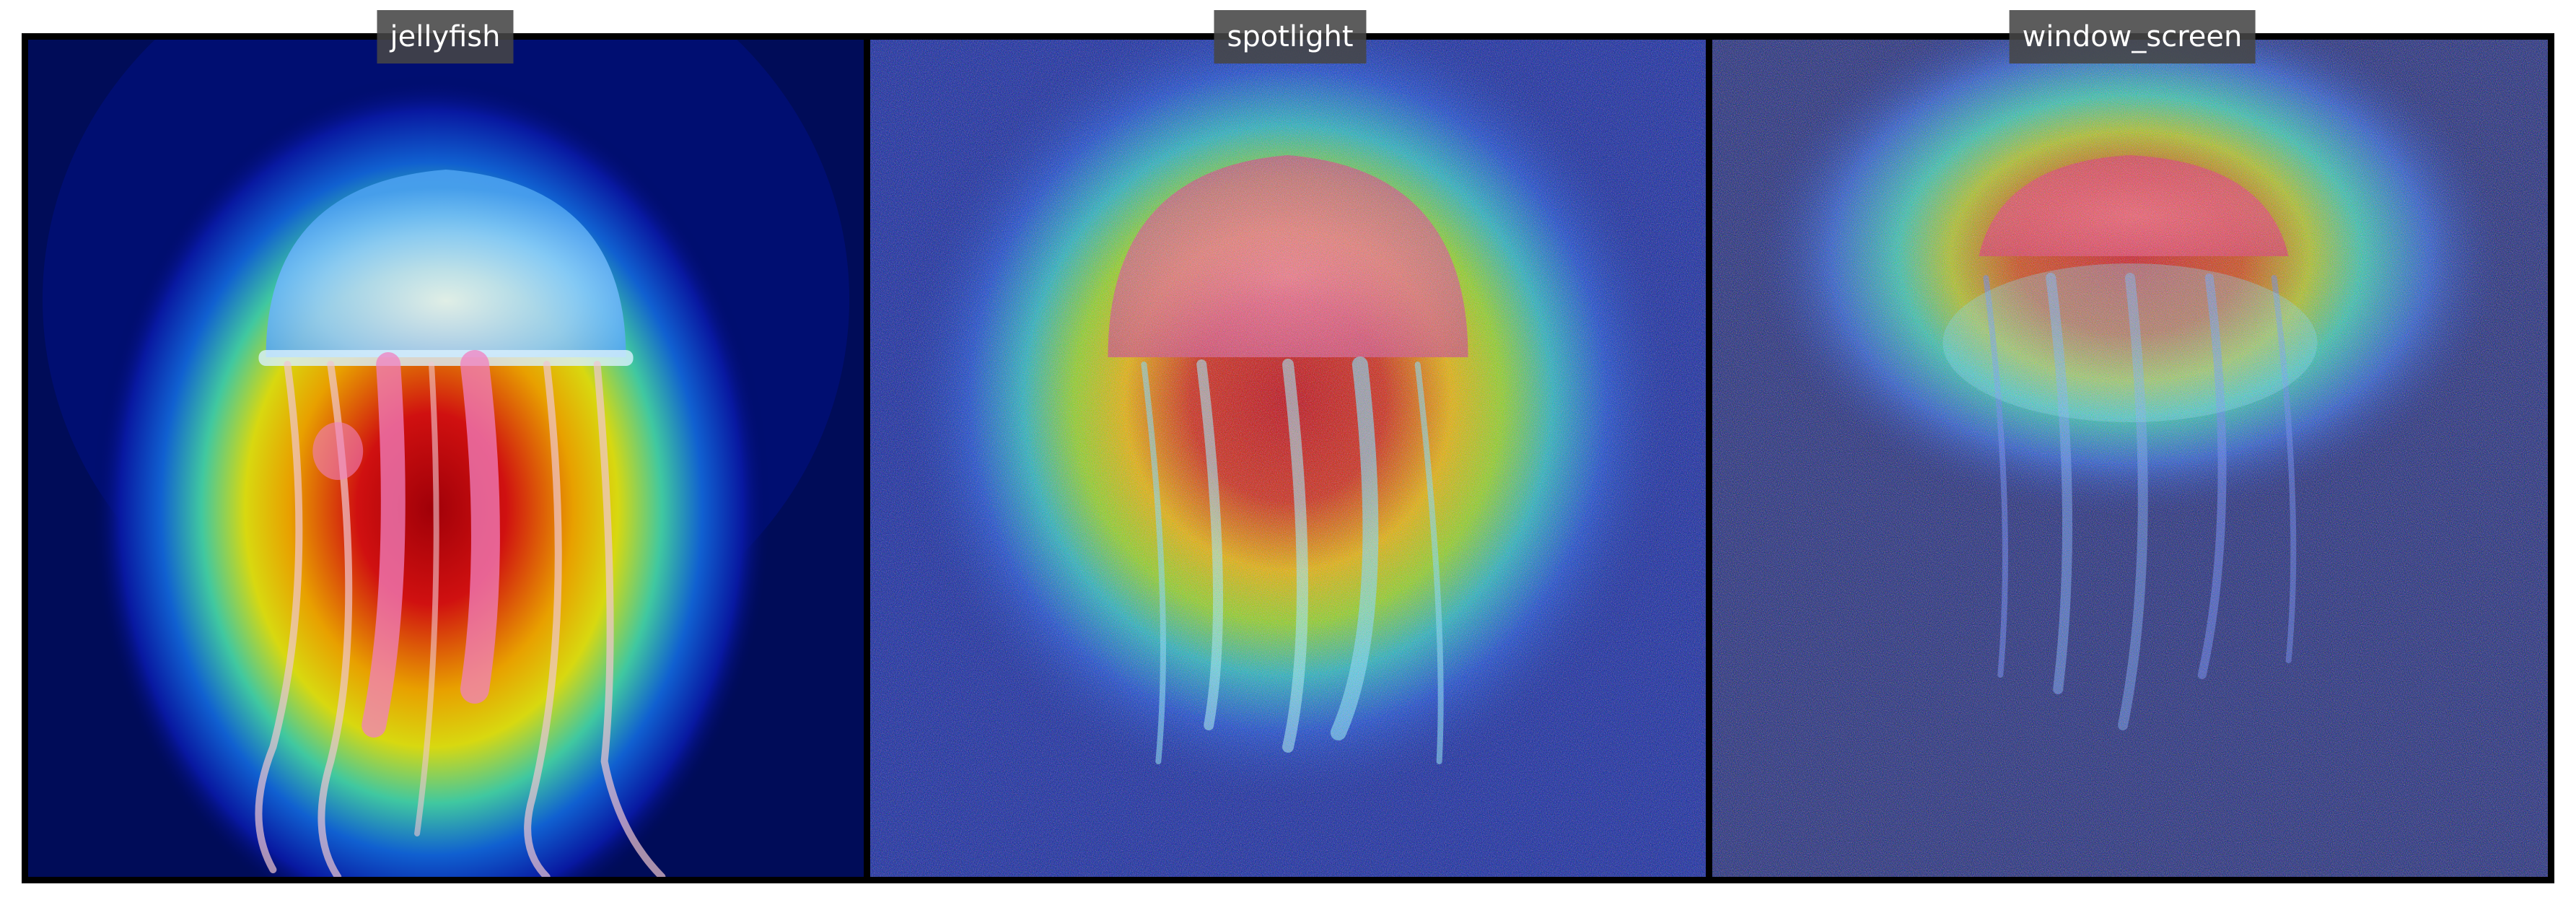 The image size is (2576, 905). Describe the element at coordinates (445, 37) in the screenshot. I see `panel-label-jellyfish: jellyfish` at that location.